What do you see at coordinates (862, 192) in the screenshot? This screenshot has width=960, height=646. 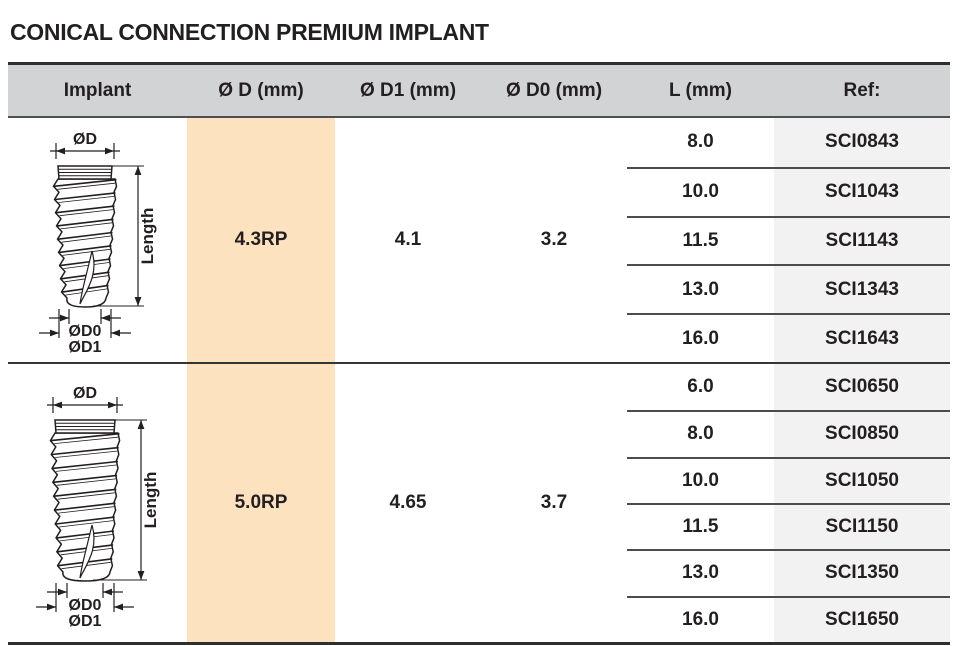 I see `ref-value: SCI1043` at bounding box center [862, 192].